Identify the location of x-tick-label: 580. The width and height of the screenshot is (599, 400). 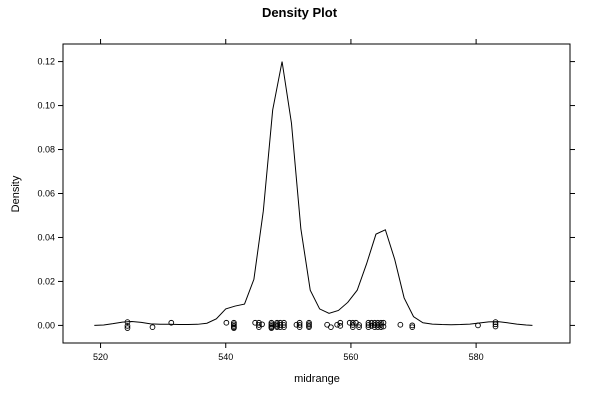
(476, 357).